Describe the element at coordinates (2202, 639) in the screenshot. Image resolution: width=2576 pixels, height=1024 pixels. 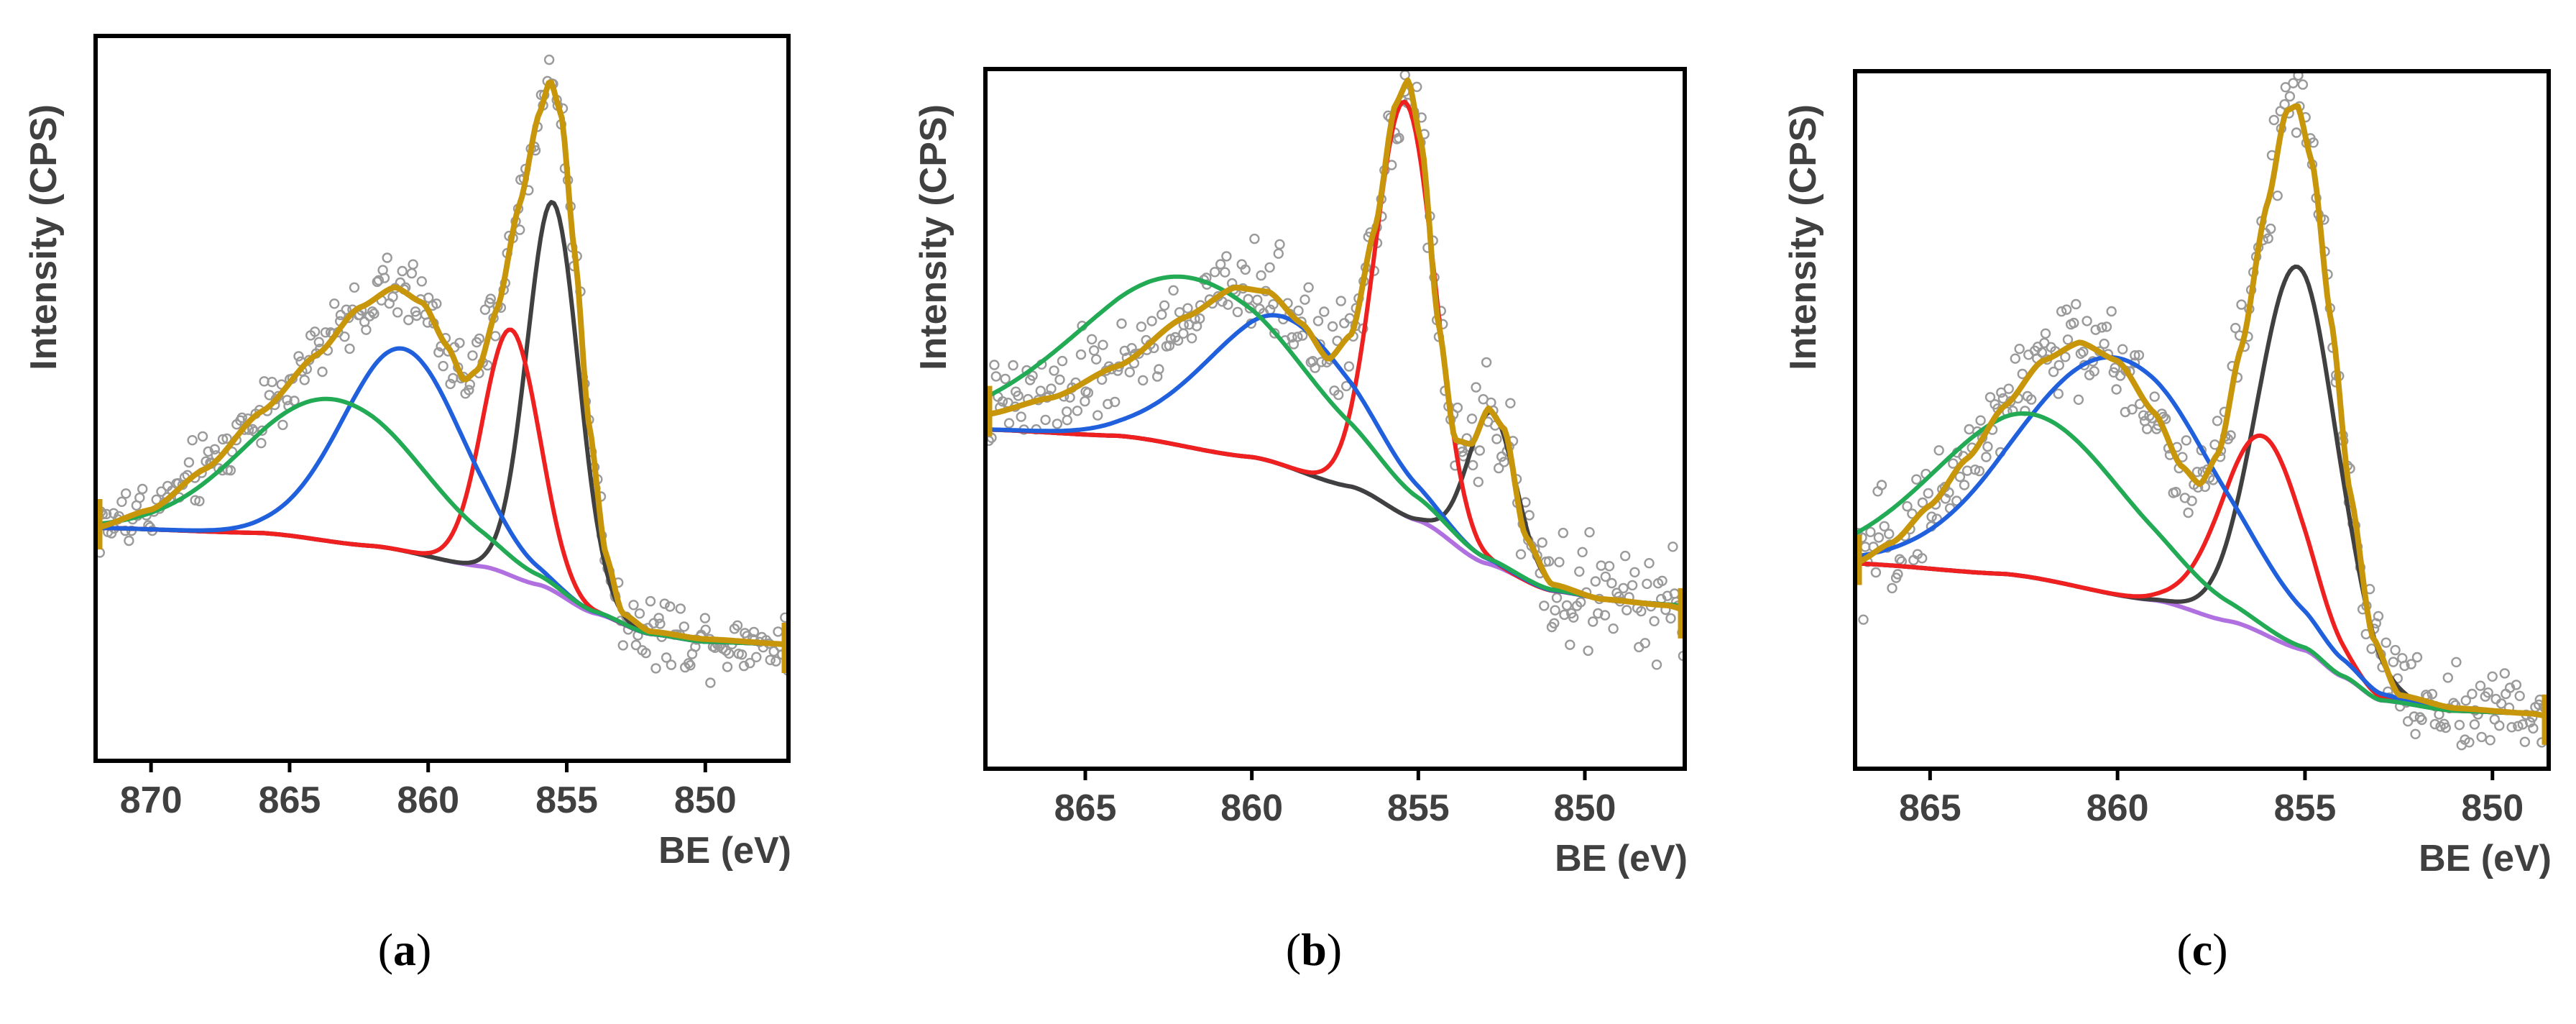
I see `background-line` at that location.